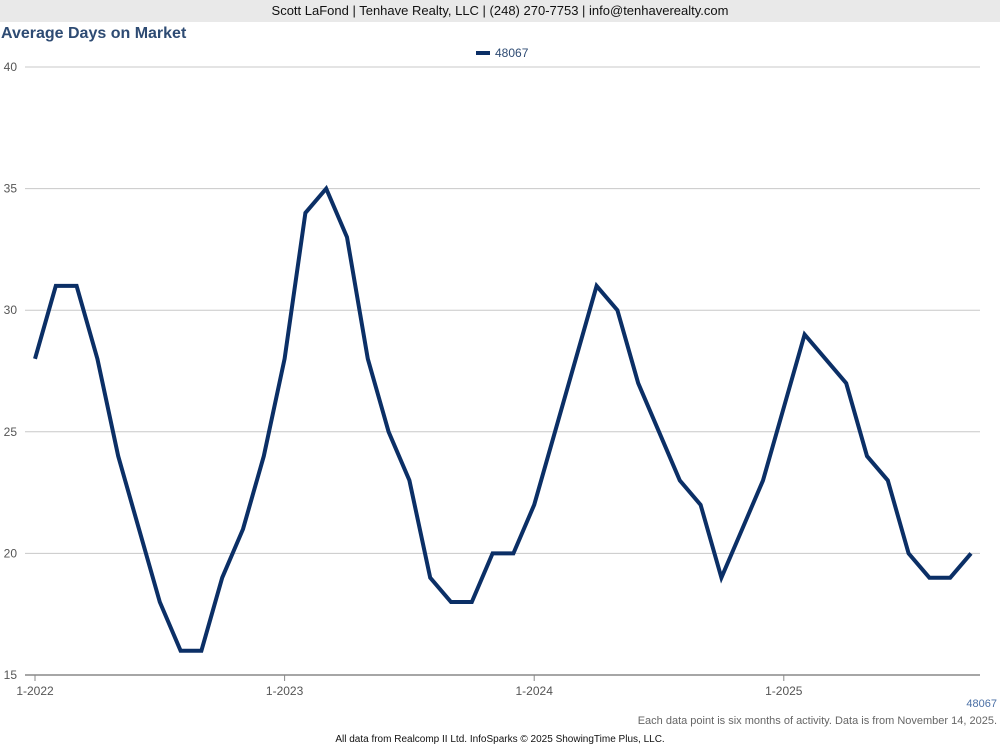 The height and width of the screenshot is (750, 1000). Describe the element at coordinates (535, 691) in the screenshot. I see `x-tick-label: 1-2024` at that location.